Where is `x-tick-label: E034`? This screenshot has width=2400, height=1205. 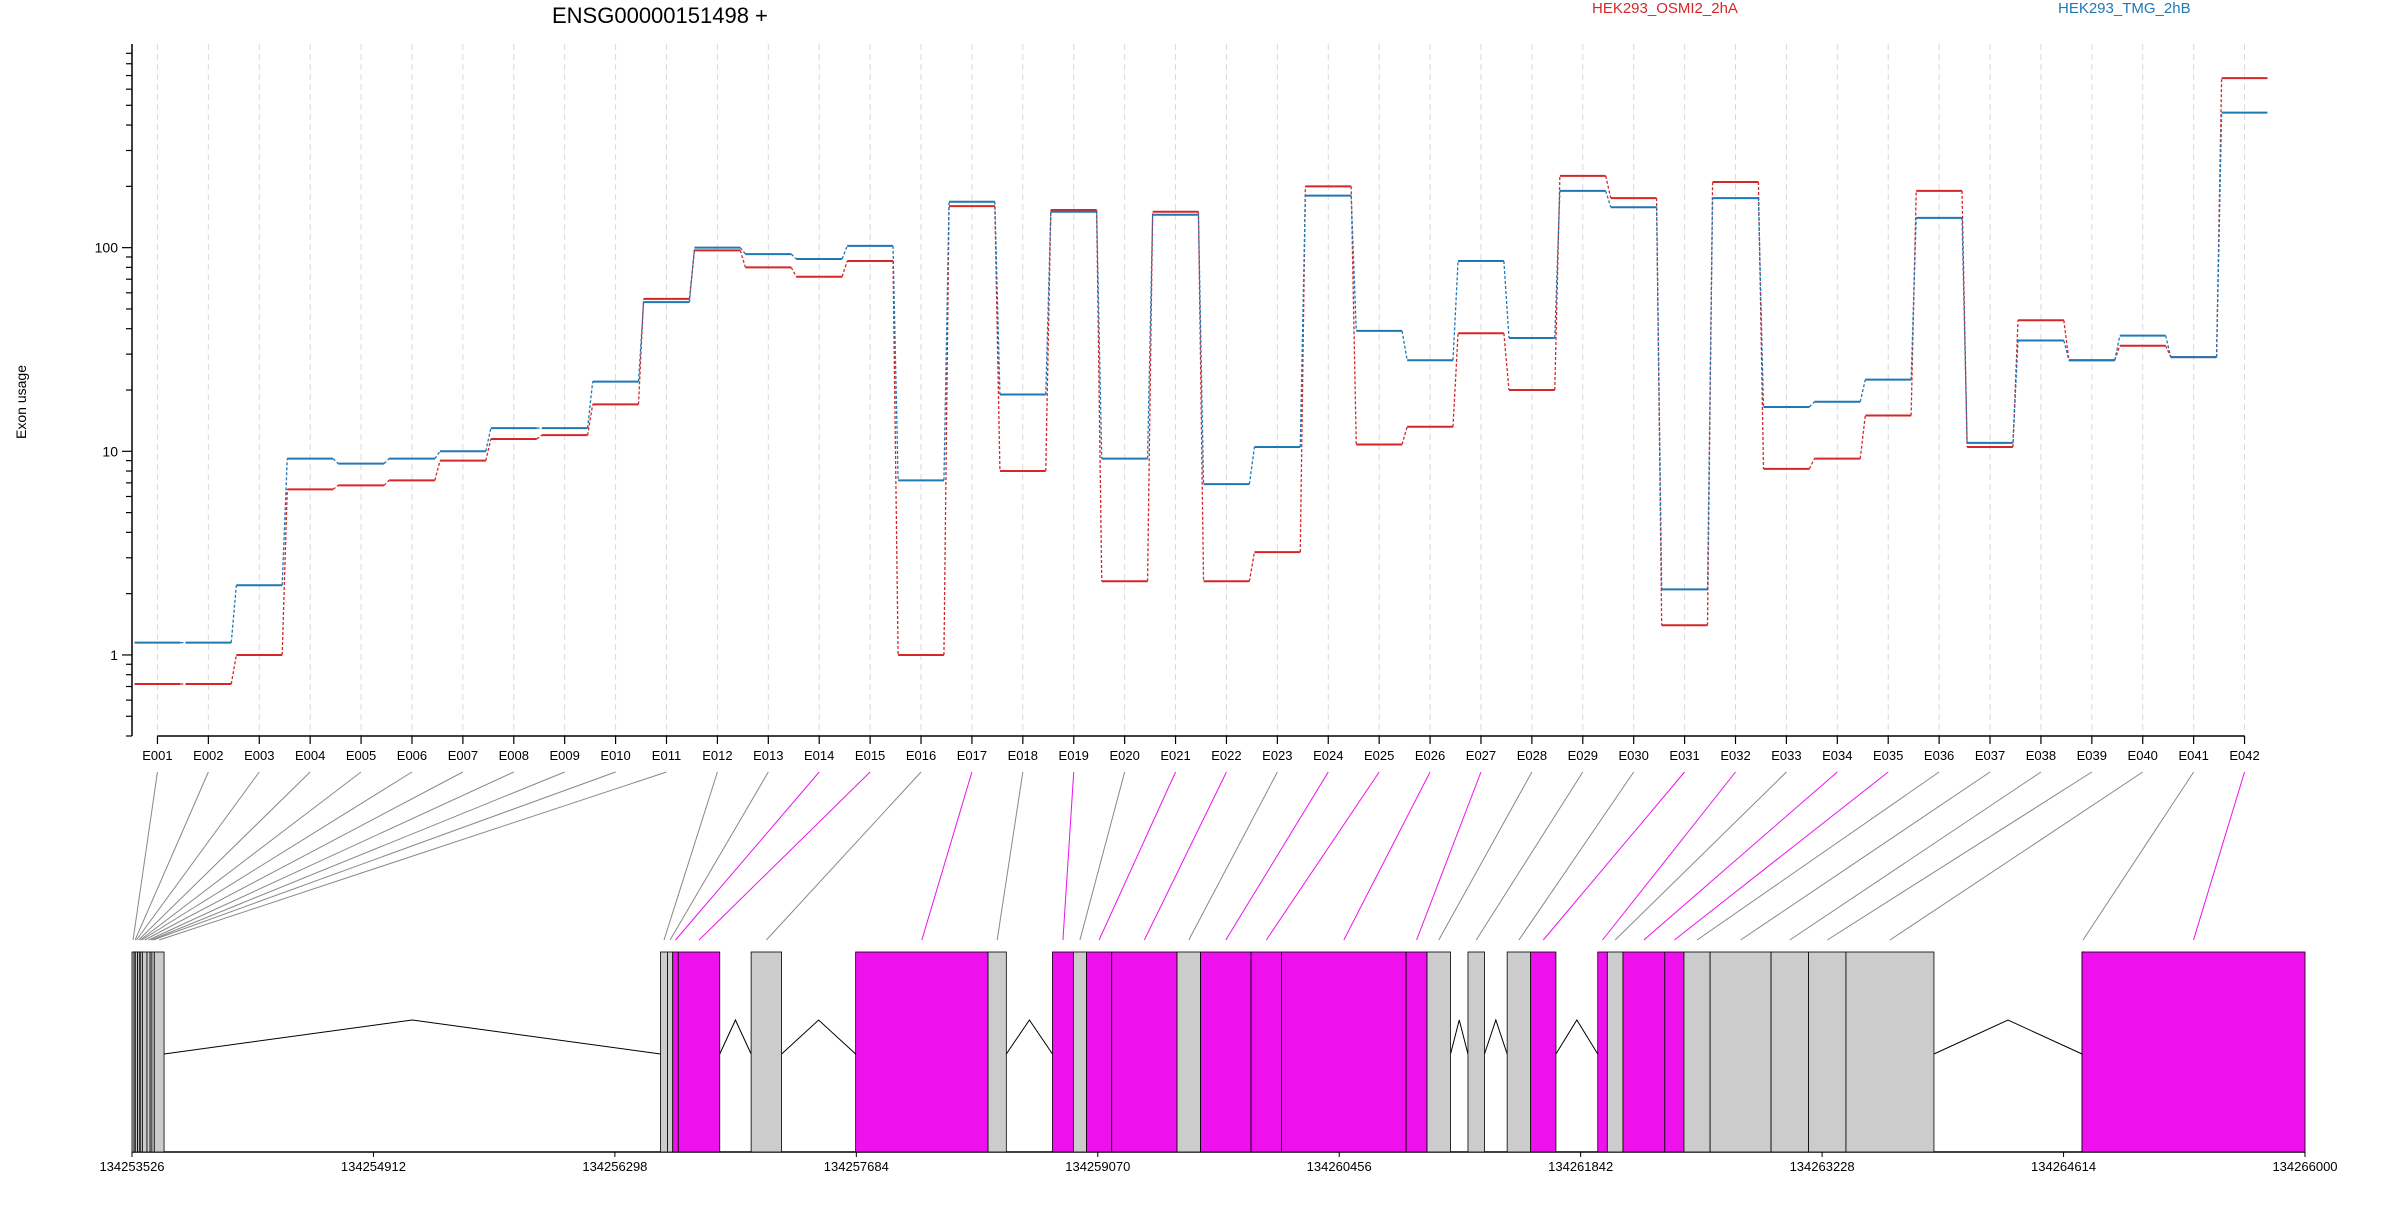 x-tick-label: E034 is located at coordinates (1837, 755).